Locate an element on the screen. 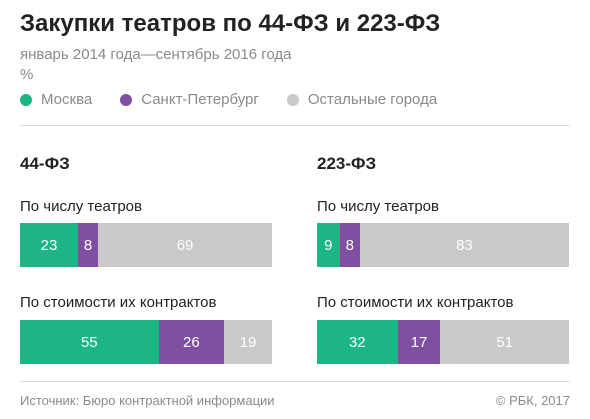 This screenshot has height=419, width=590. legend-dot-moscow is located at coordinates (26, 99).